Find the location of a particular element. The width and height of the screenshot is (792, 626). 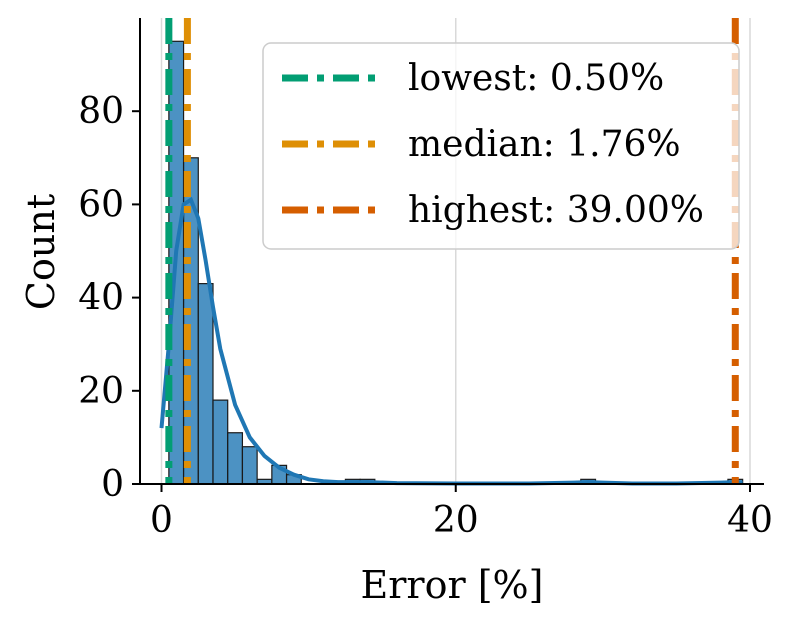

legend-label-1: median: 1.76% is located at coordinates (544, 144).